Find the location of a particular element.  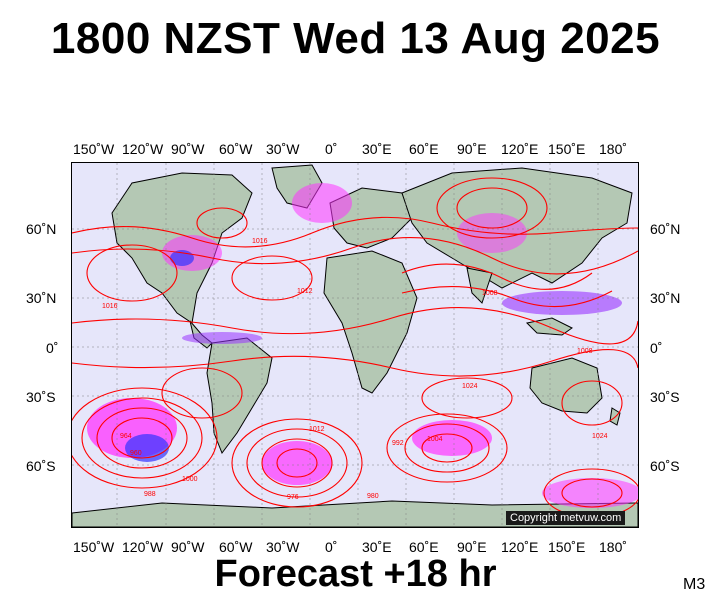

isobar-label: 992 is located at coordinates (398, 443).